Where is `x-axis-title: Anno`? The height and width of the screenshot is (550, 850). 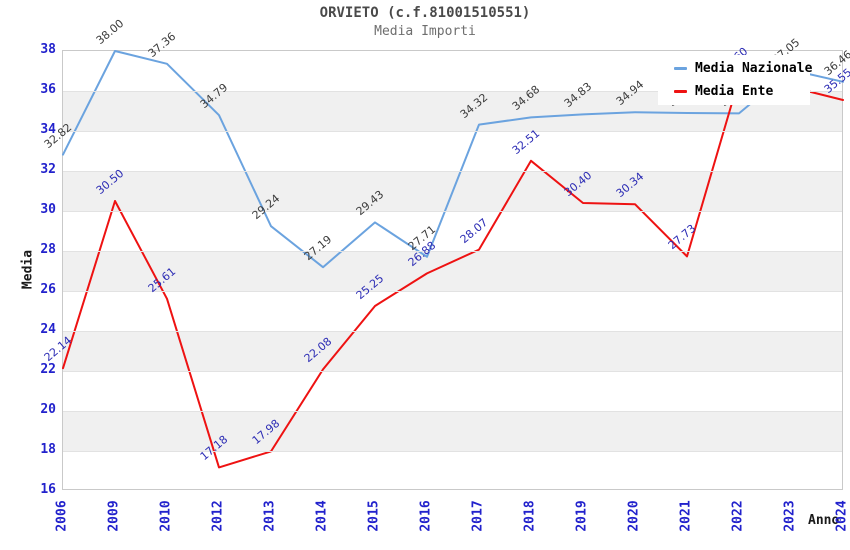 x-axis-title: Anno is located at coordinates (824, 520).